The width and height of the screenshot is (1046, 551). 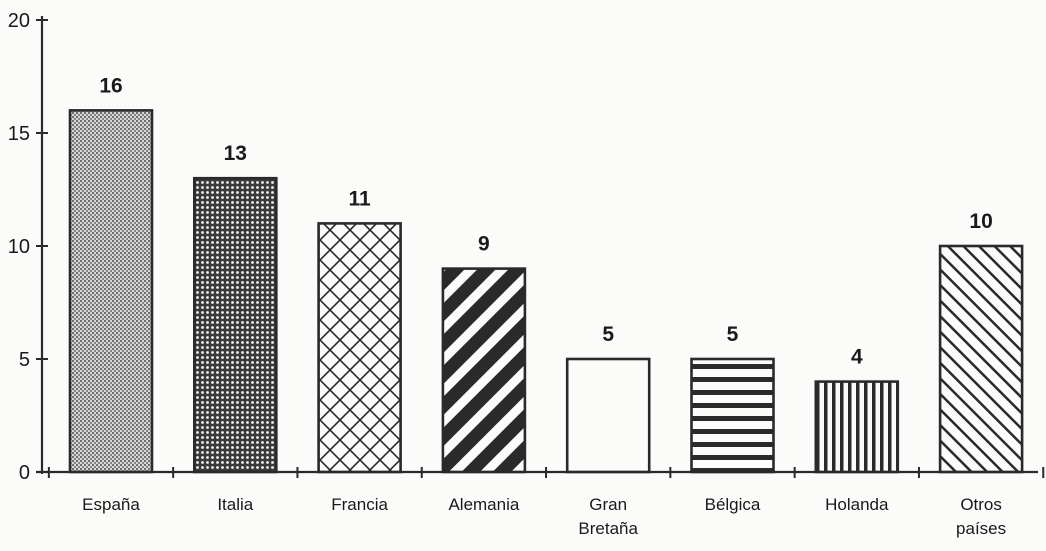 What do you see at coordinates (359, 198) in the screenshot?
I see `data-label: 11` at bounding box center [359, 198].